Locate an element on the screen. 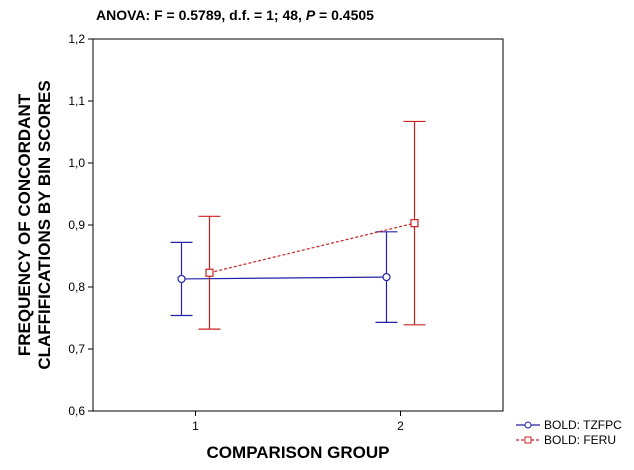 The image size is (634, 470). y-tick-label: 1,0 is located at coordinates (76, 163).